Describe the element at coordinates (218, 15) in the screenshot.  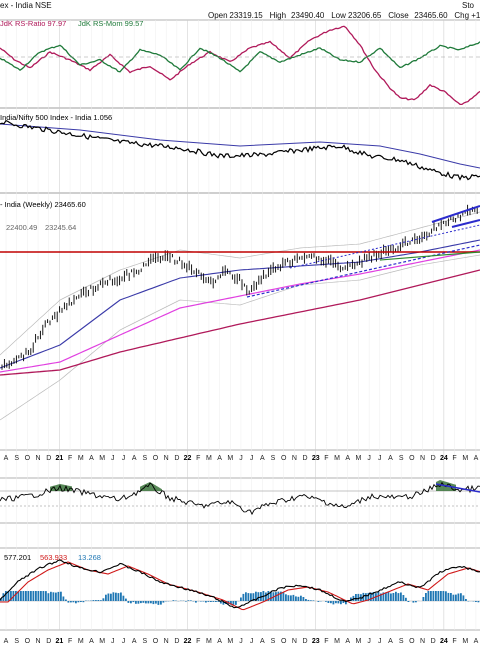
I see `ohlc-open-label: Open` at that location.